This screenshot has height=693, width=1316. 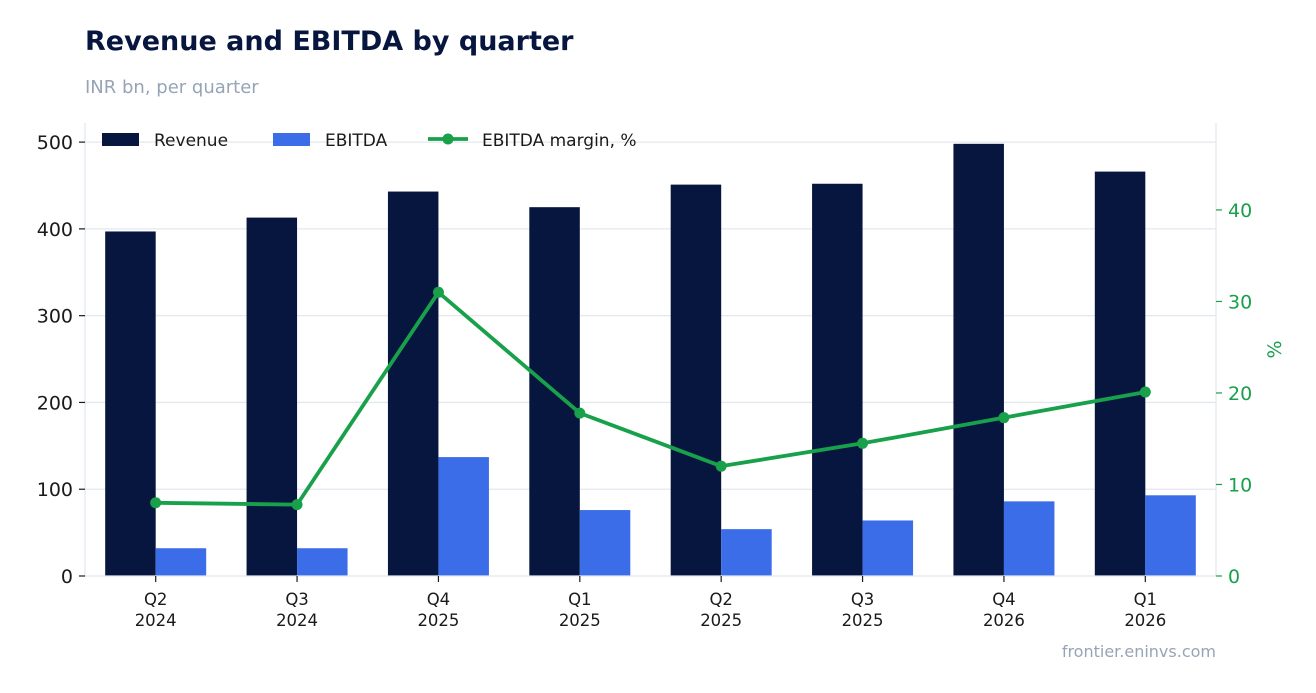 What do you see at coordinates (1138, 651) in the screenshot?
I see `source-footnote: frontier.eninvs.com` at bounding box center [1138, 651].